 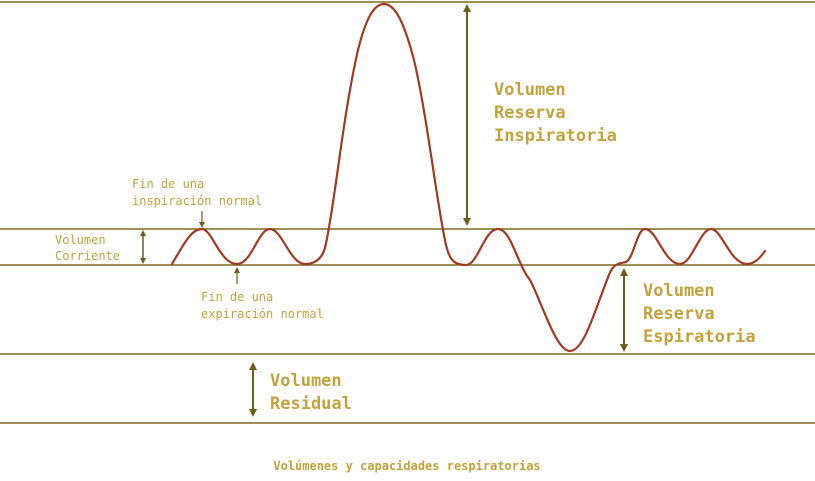 I want to click on tidal-label-line-1: Volumen, so click(x=80, y=240).